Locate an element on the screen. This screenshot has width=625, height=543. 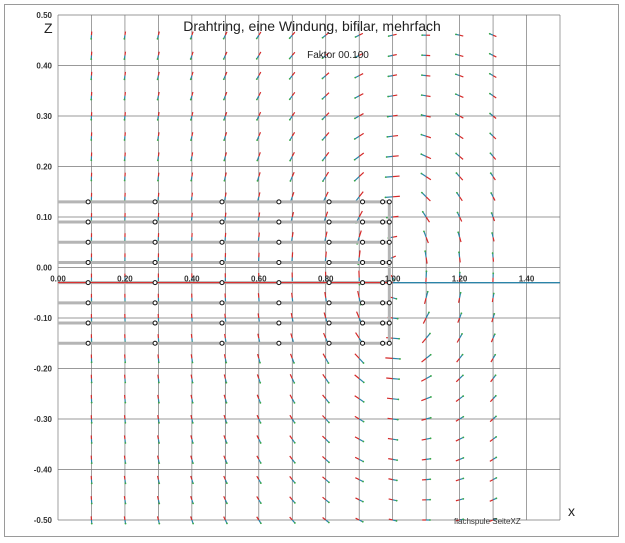
x-axis-label: x is located at coordinates (571, 511).